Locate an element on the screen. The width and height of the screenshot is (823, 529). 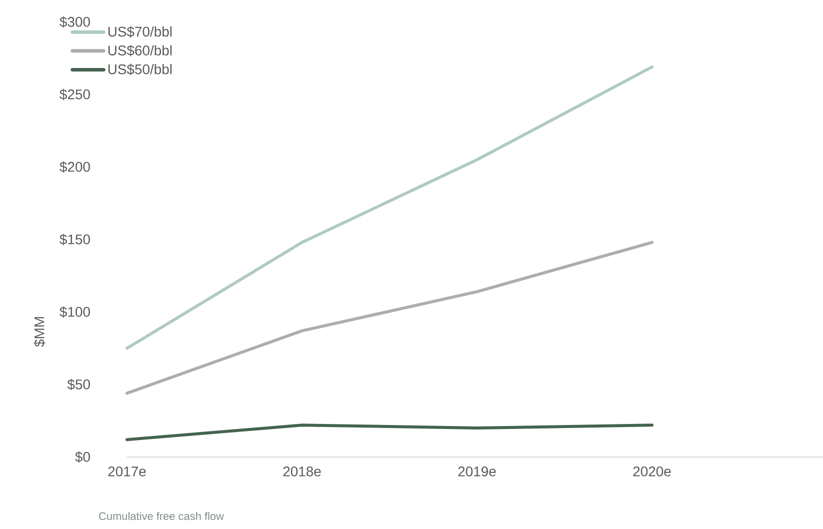
y-tick-label: $200 is located at coordinates (75, 167).